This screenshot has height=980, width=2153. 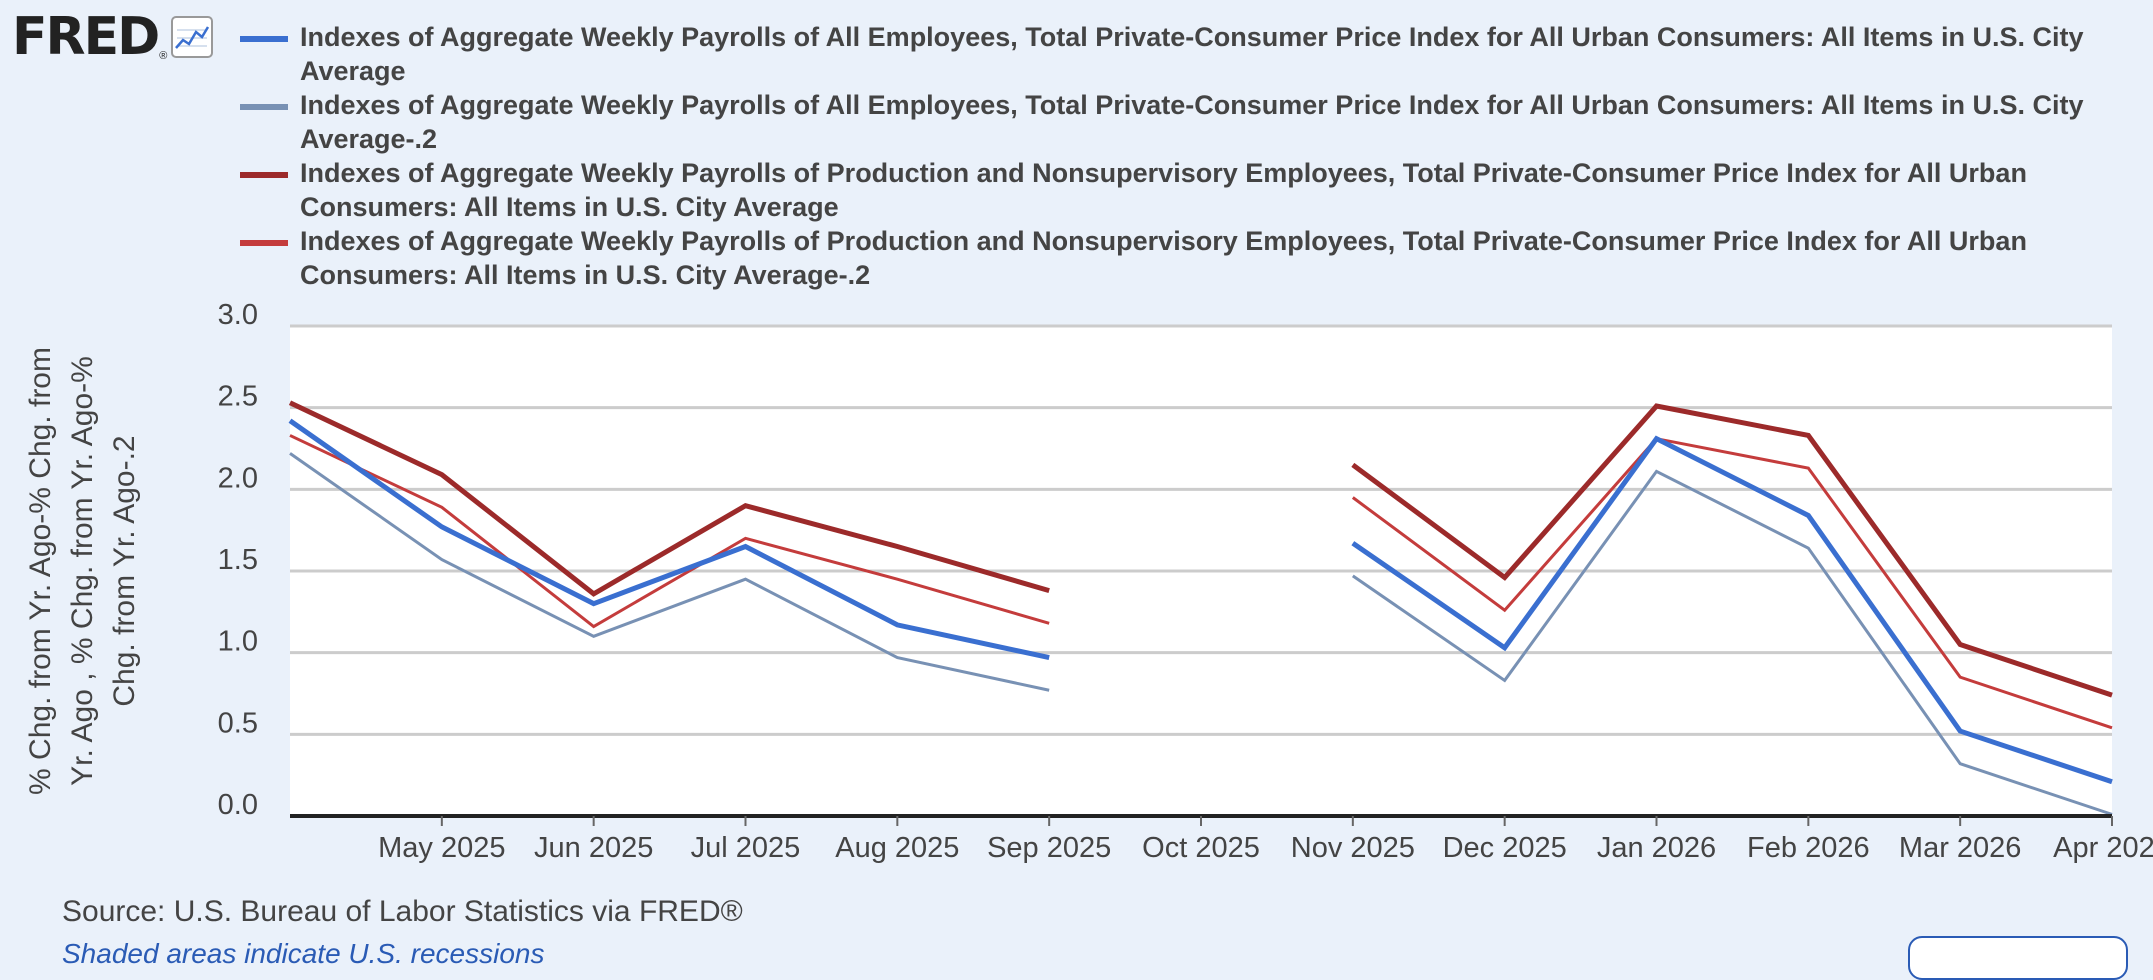 What do you see at coordinates (2103, 848) in the screenshot?
I see `x-tick-label: Apr 2026` at bounding box center [2103, 848].